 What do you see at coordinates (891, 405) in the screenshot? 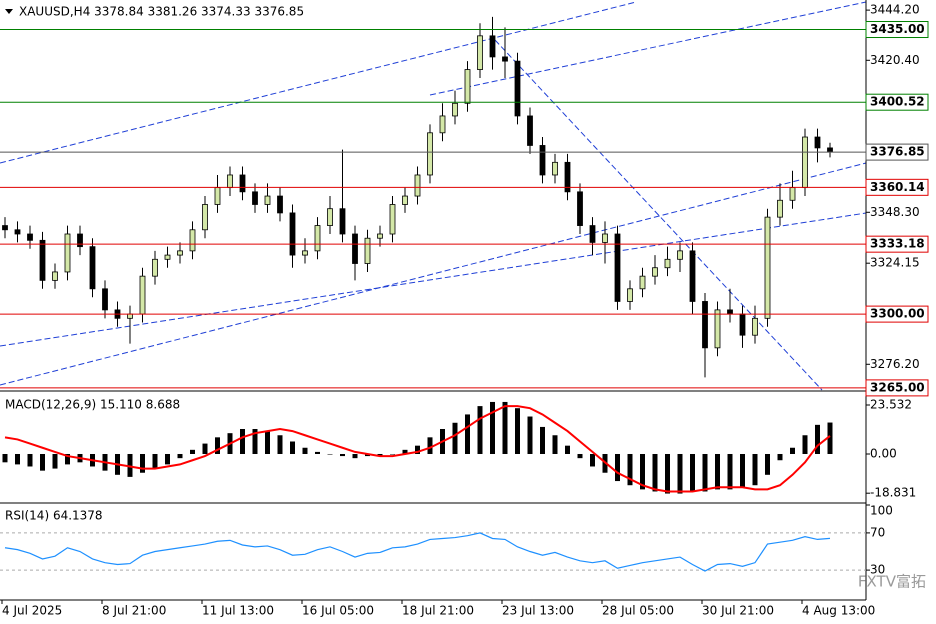
I see `y-tick-label: 23.532` at bounding box center [891, 405].